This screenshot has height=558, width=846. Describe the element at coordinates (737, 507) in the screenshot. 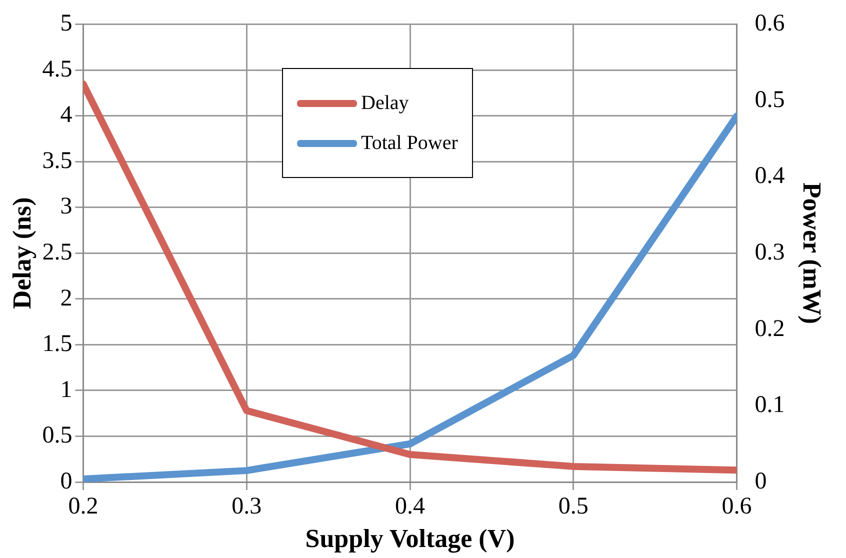

I see `x-tick-label: 0.6` at that location.